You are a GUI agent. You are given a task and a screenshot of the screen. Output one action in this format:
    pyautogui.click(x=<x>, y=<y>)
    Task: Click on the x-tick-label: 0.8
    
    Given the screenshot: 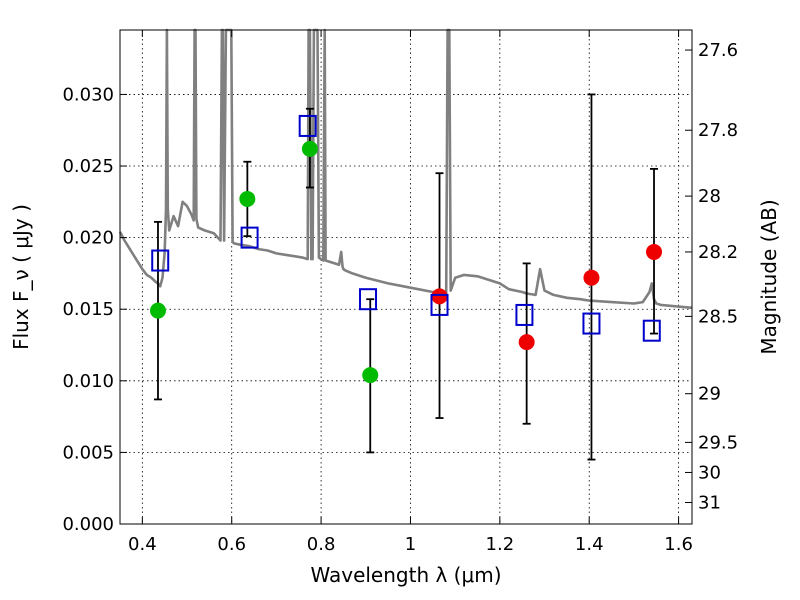 What is the action you would take?
    pyautogui.click(x=321, y=544)
    